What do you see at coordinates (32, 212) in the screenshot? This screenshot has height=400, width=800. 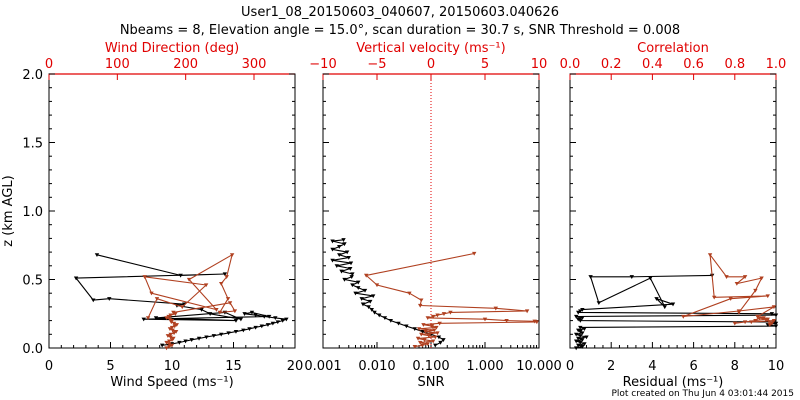 I see `y-tick-label: 1.0` at bounding box center [32, 212].